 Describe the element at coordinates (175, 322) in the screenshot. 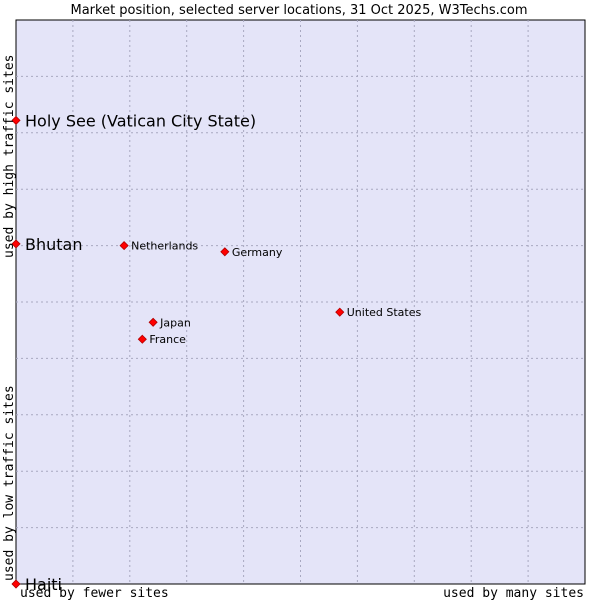

I see `data-point-label: Japan` at that location.